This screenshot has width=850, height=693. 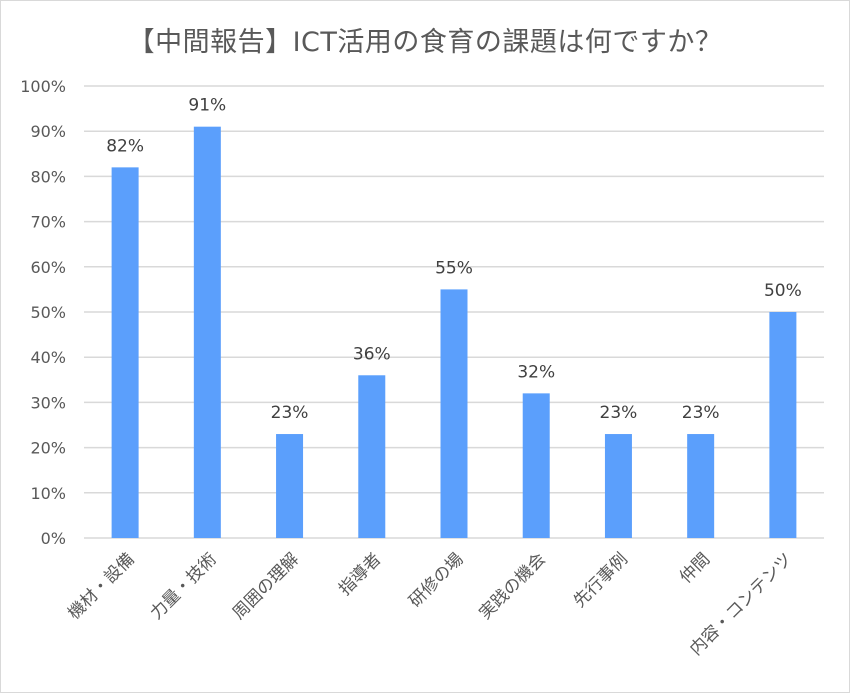 I want to click on y-tick-label: 20%, so click(x=48, y=448).